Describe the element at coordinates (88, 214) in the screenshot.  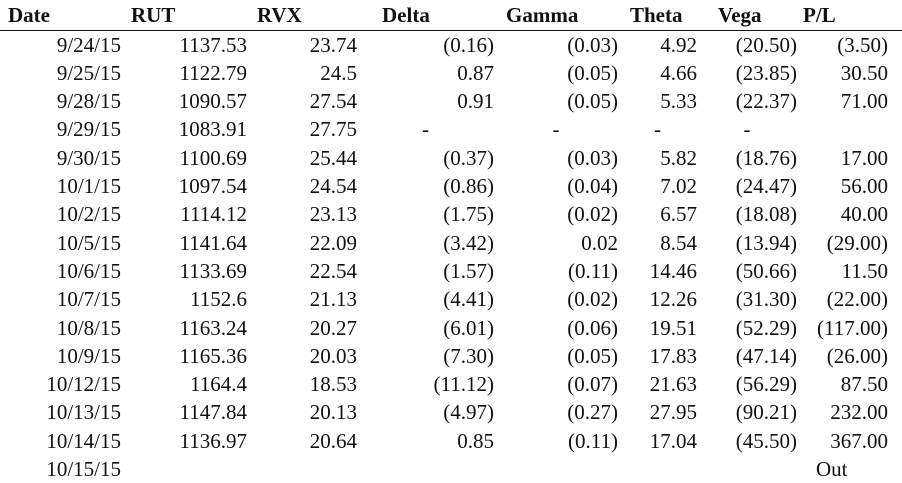
I see `cell-date: 10/2/15` at that location.